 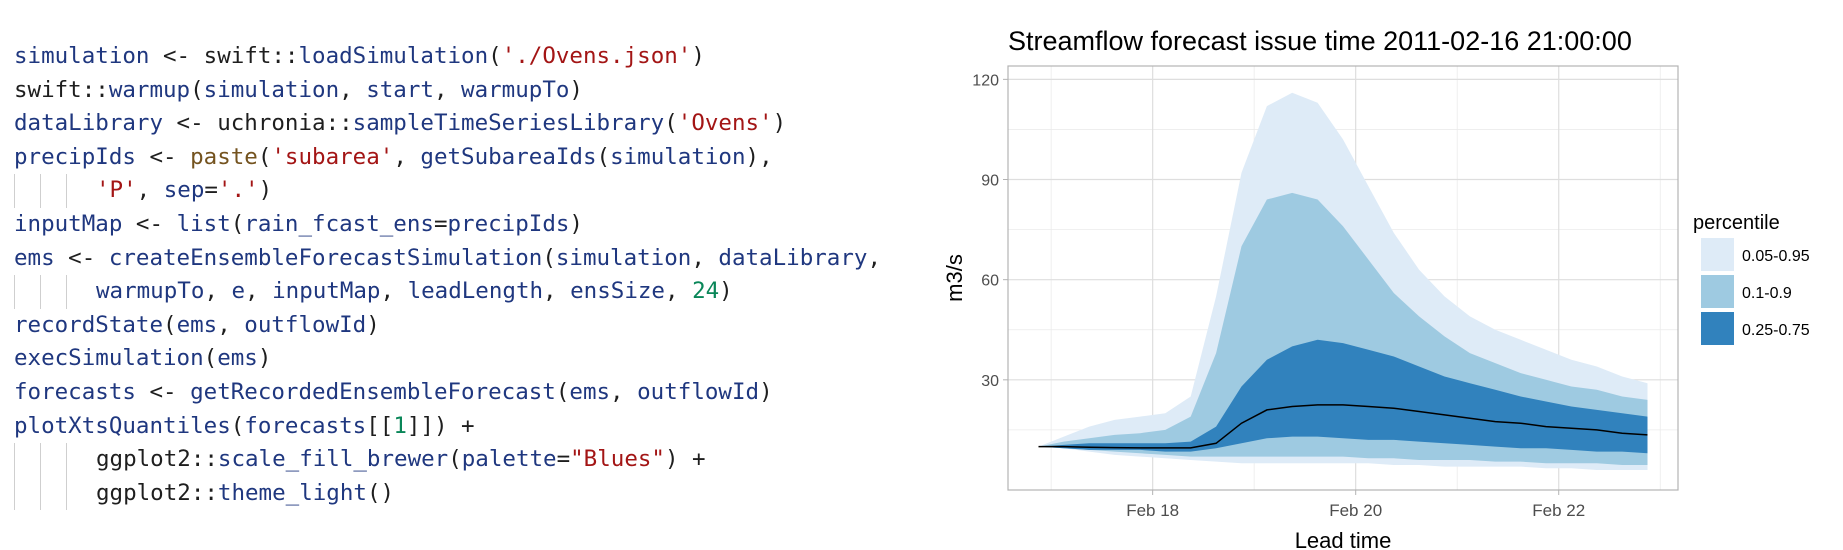 I want to click on code-token: paste, so click(x=224, y=156).